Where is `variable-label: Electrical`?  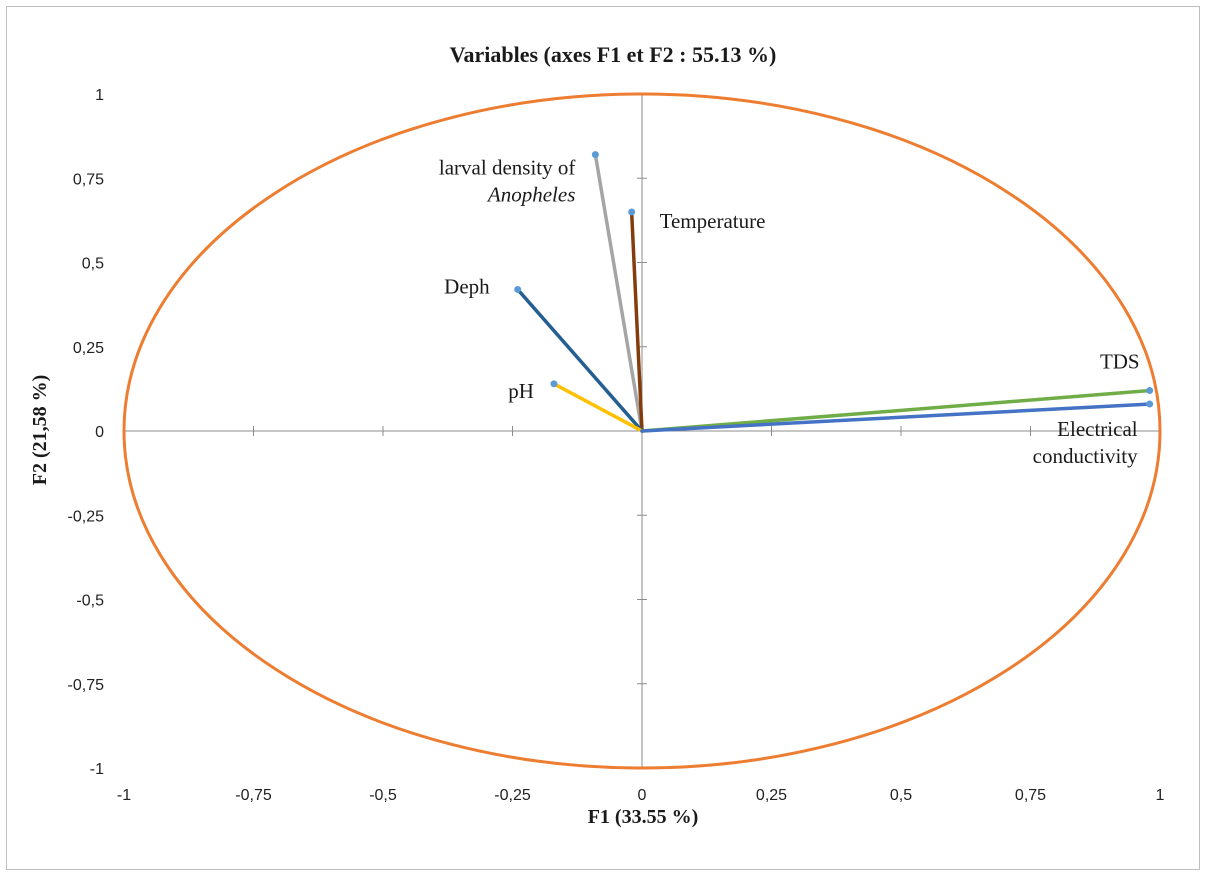 variable-label: Electrical is located at coordinates (1097, 429).